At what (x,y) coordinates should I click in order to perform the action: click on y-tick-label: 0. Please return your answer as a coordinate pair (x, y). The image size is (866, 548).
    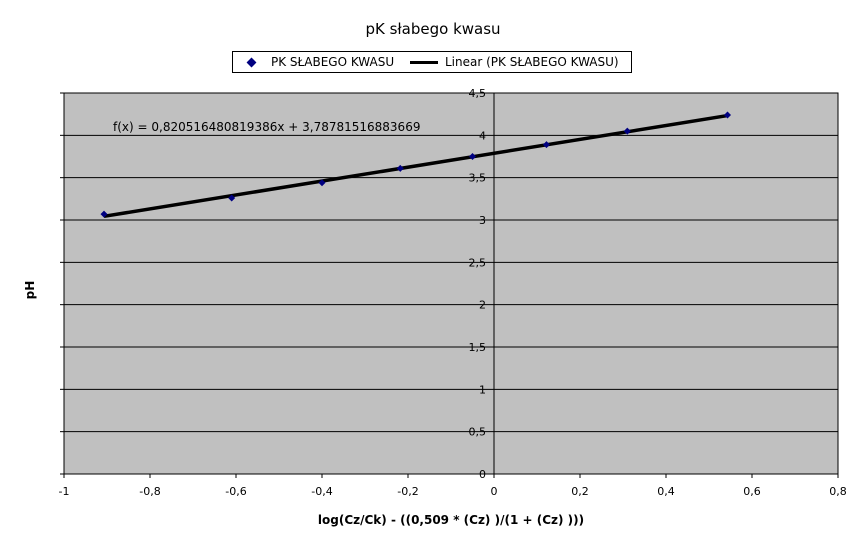
    Looking at the image, I should click on (482, 474).